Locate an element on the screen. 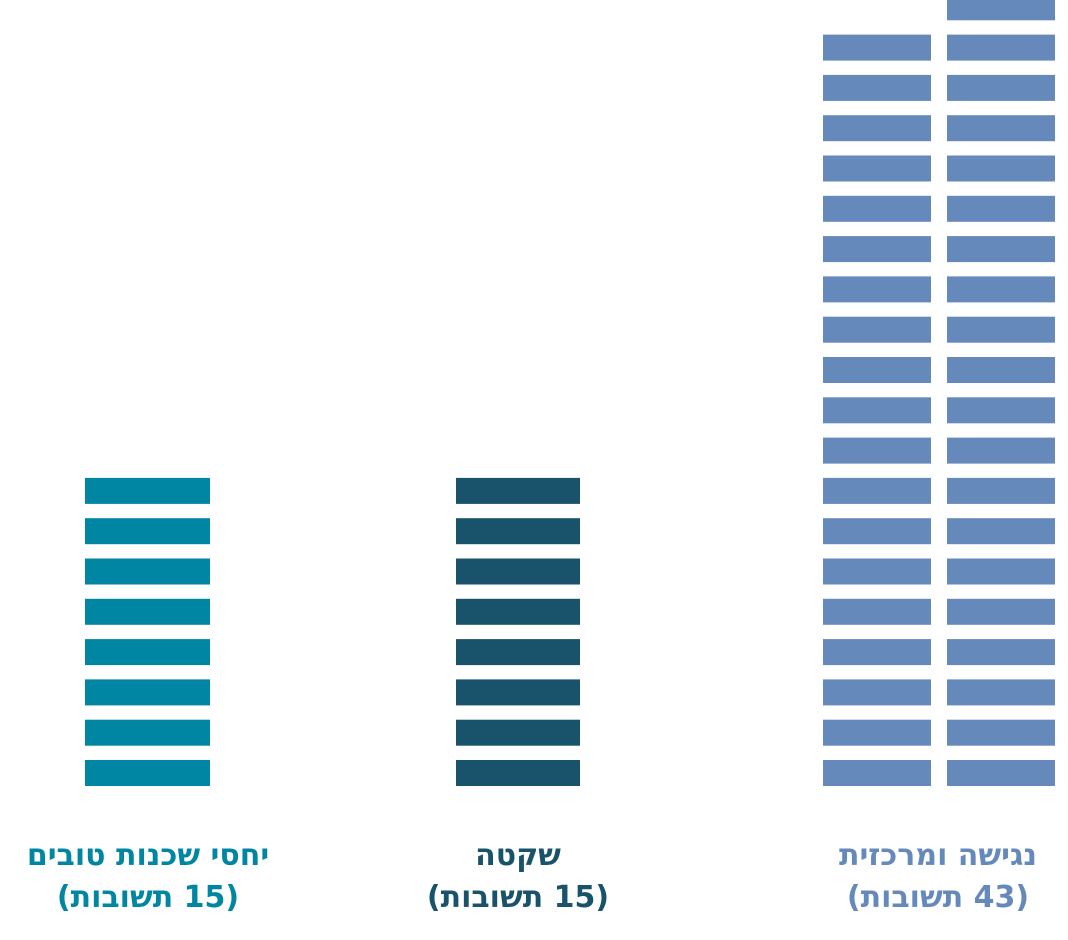  category-label-quiet: שקטה (15 תשובות) is located at coordinates (518, 877).